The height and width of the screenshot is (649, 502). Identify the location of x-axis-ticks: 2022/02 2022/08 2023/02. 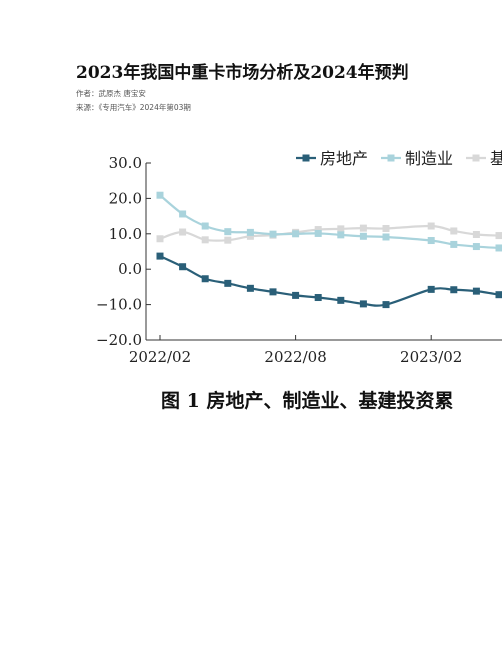
(295, 350).